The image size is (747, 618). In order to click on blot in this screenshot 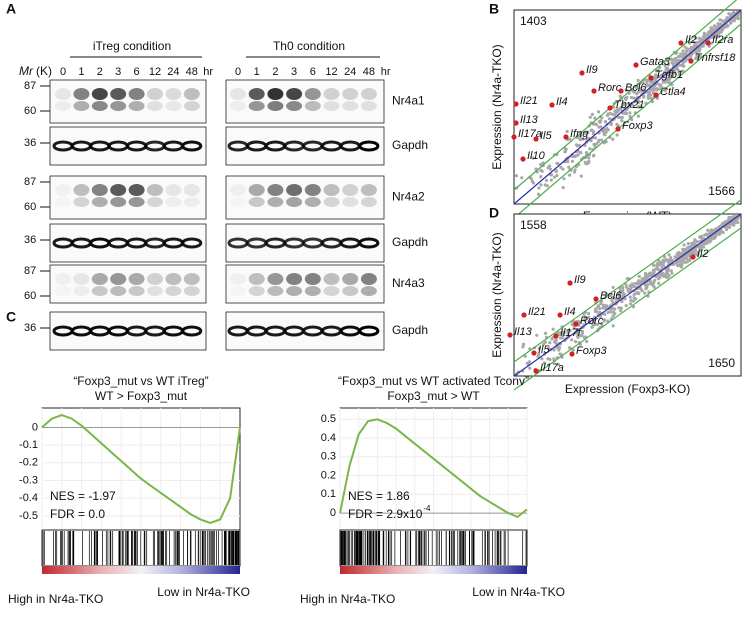, I will do `click(305, 197)`.